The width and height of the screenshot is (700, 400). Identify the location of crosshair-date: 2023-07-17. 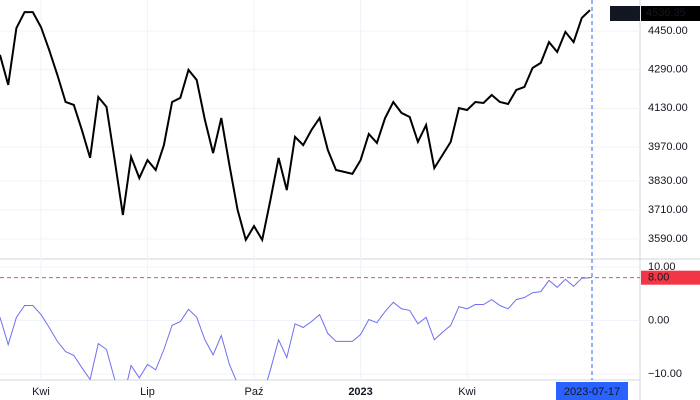
(592, 392).